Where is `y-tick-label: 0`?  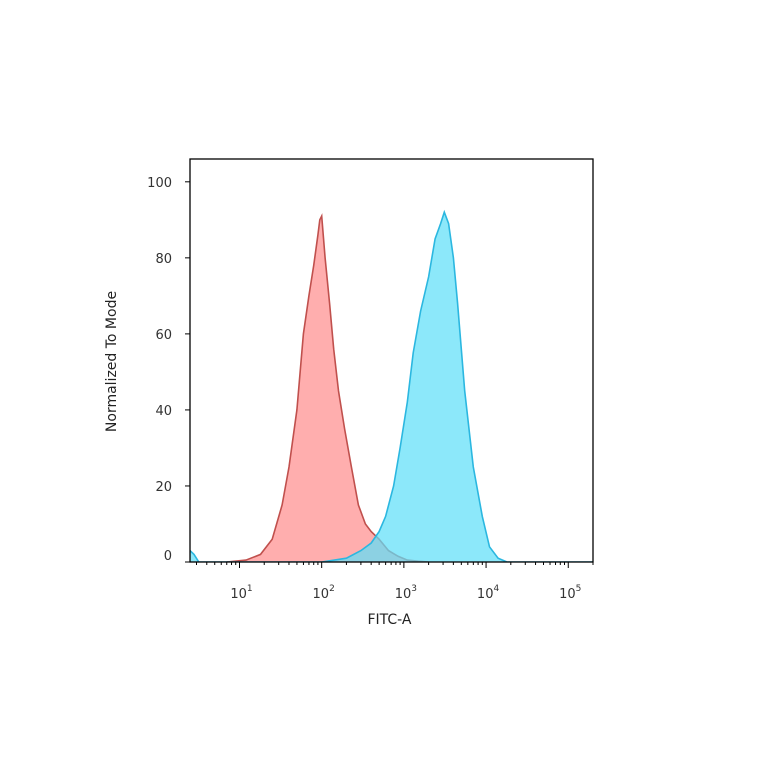 y-tick-label: 0 is located at coordinates (168, 556).